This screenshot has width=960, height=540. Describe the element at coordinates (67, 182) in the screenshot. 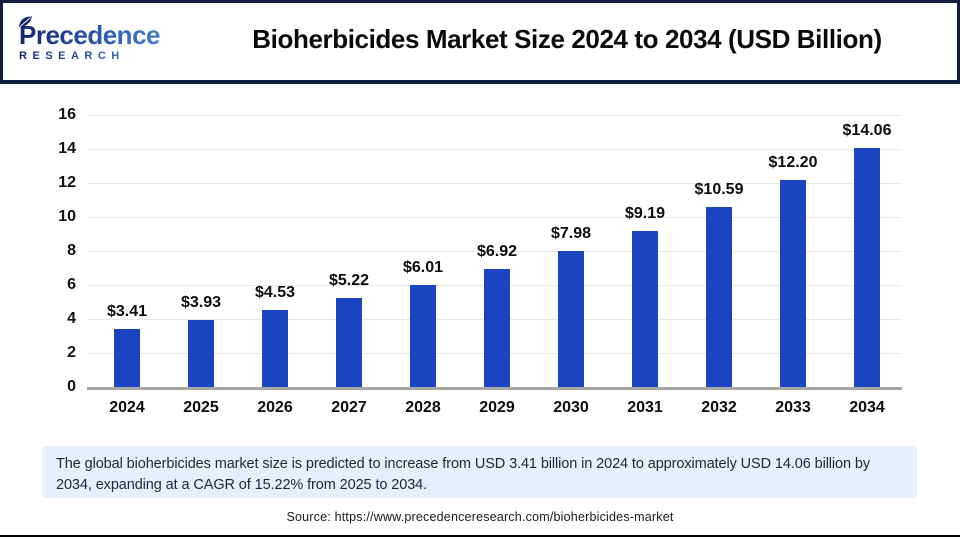

I see `y-axis-tick-label: 12` at that location.